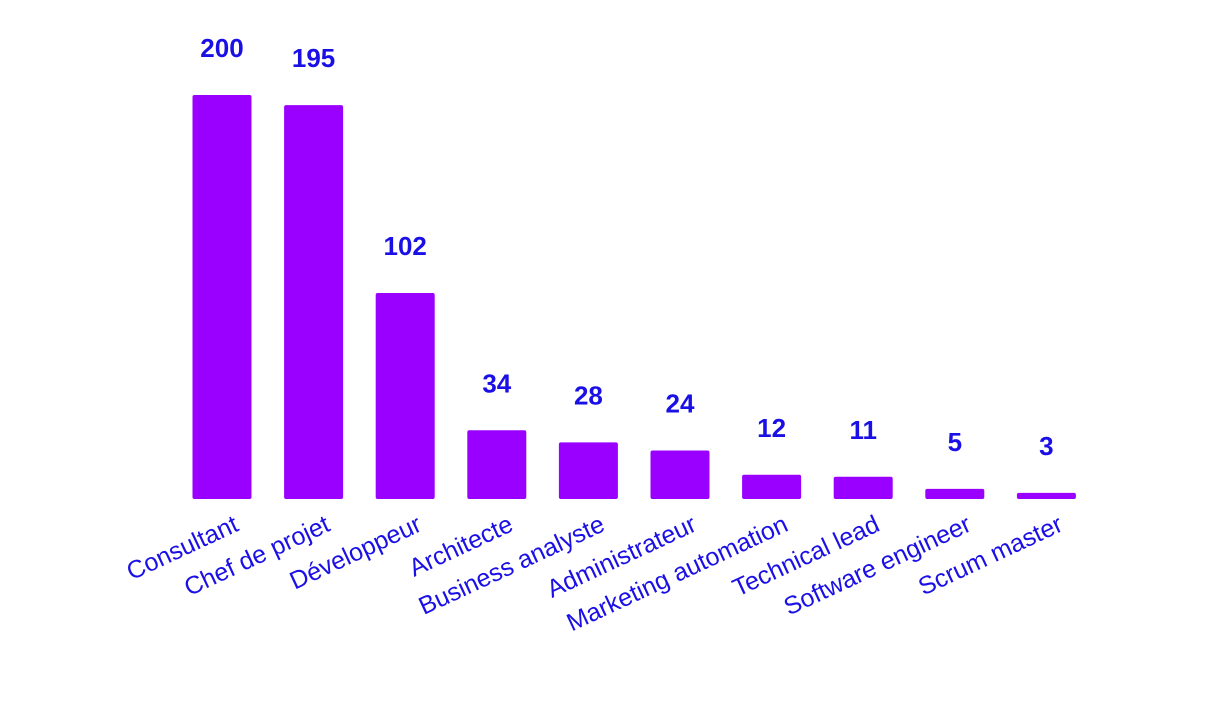  Describe the element at coordinates (863, 430) in the screenshot. I see `data-label: 11` at that location.